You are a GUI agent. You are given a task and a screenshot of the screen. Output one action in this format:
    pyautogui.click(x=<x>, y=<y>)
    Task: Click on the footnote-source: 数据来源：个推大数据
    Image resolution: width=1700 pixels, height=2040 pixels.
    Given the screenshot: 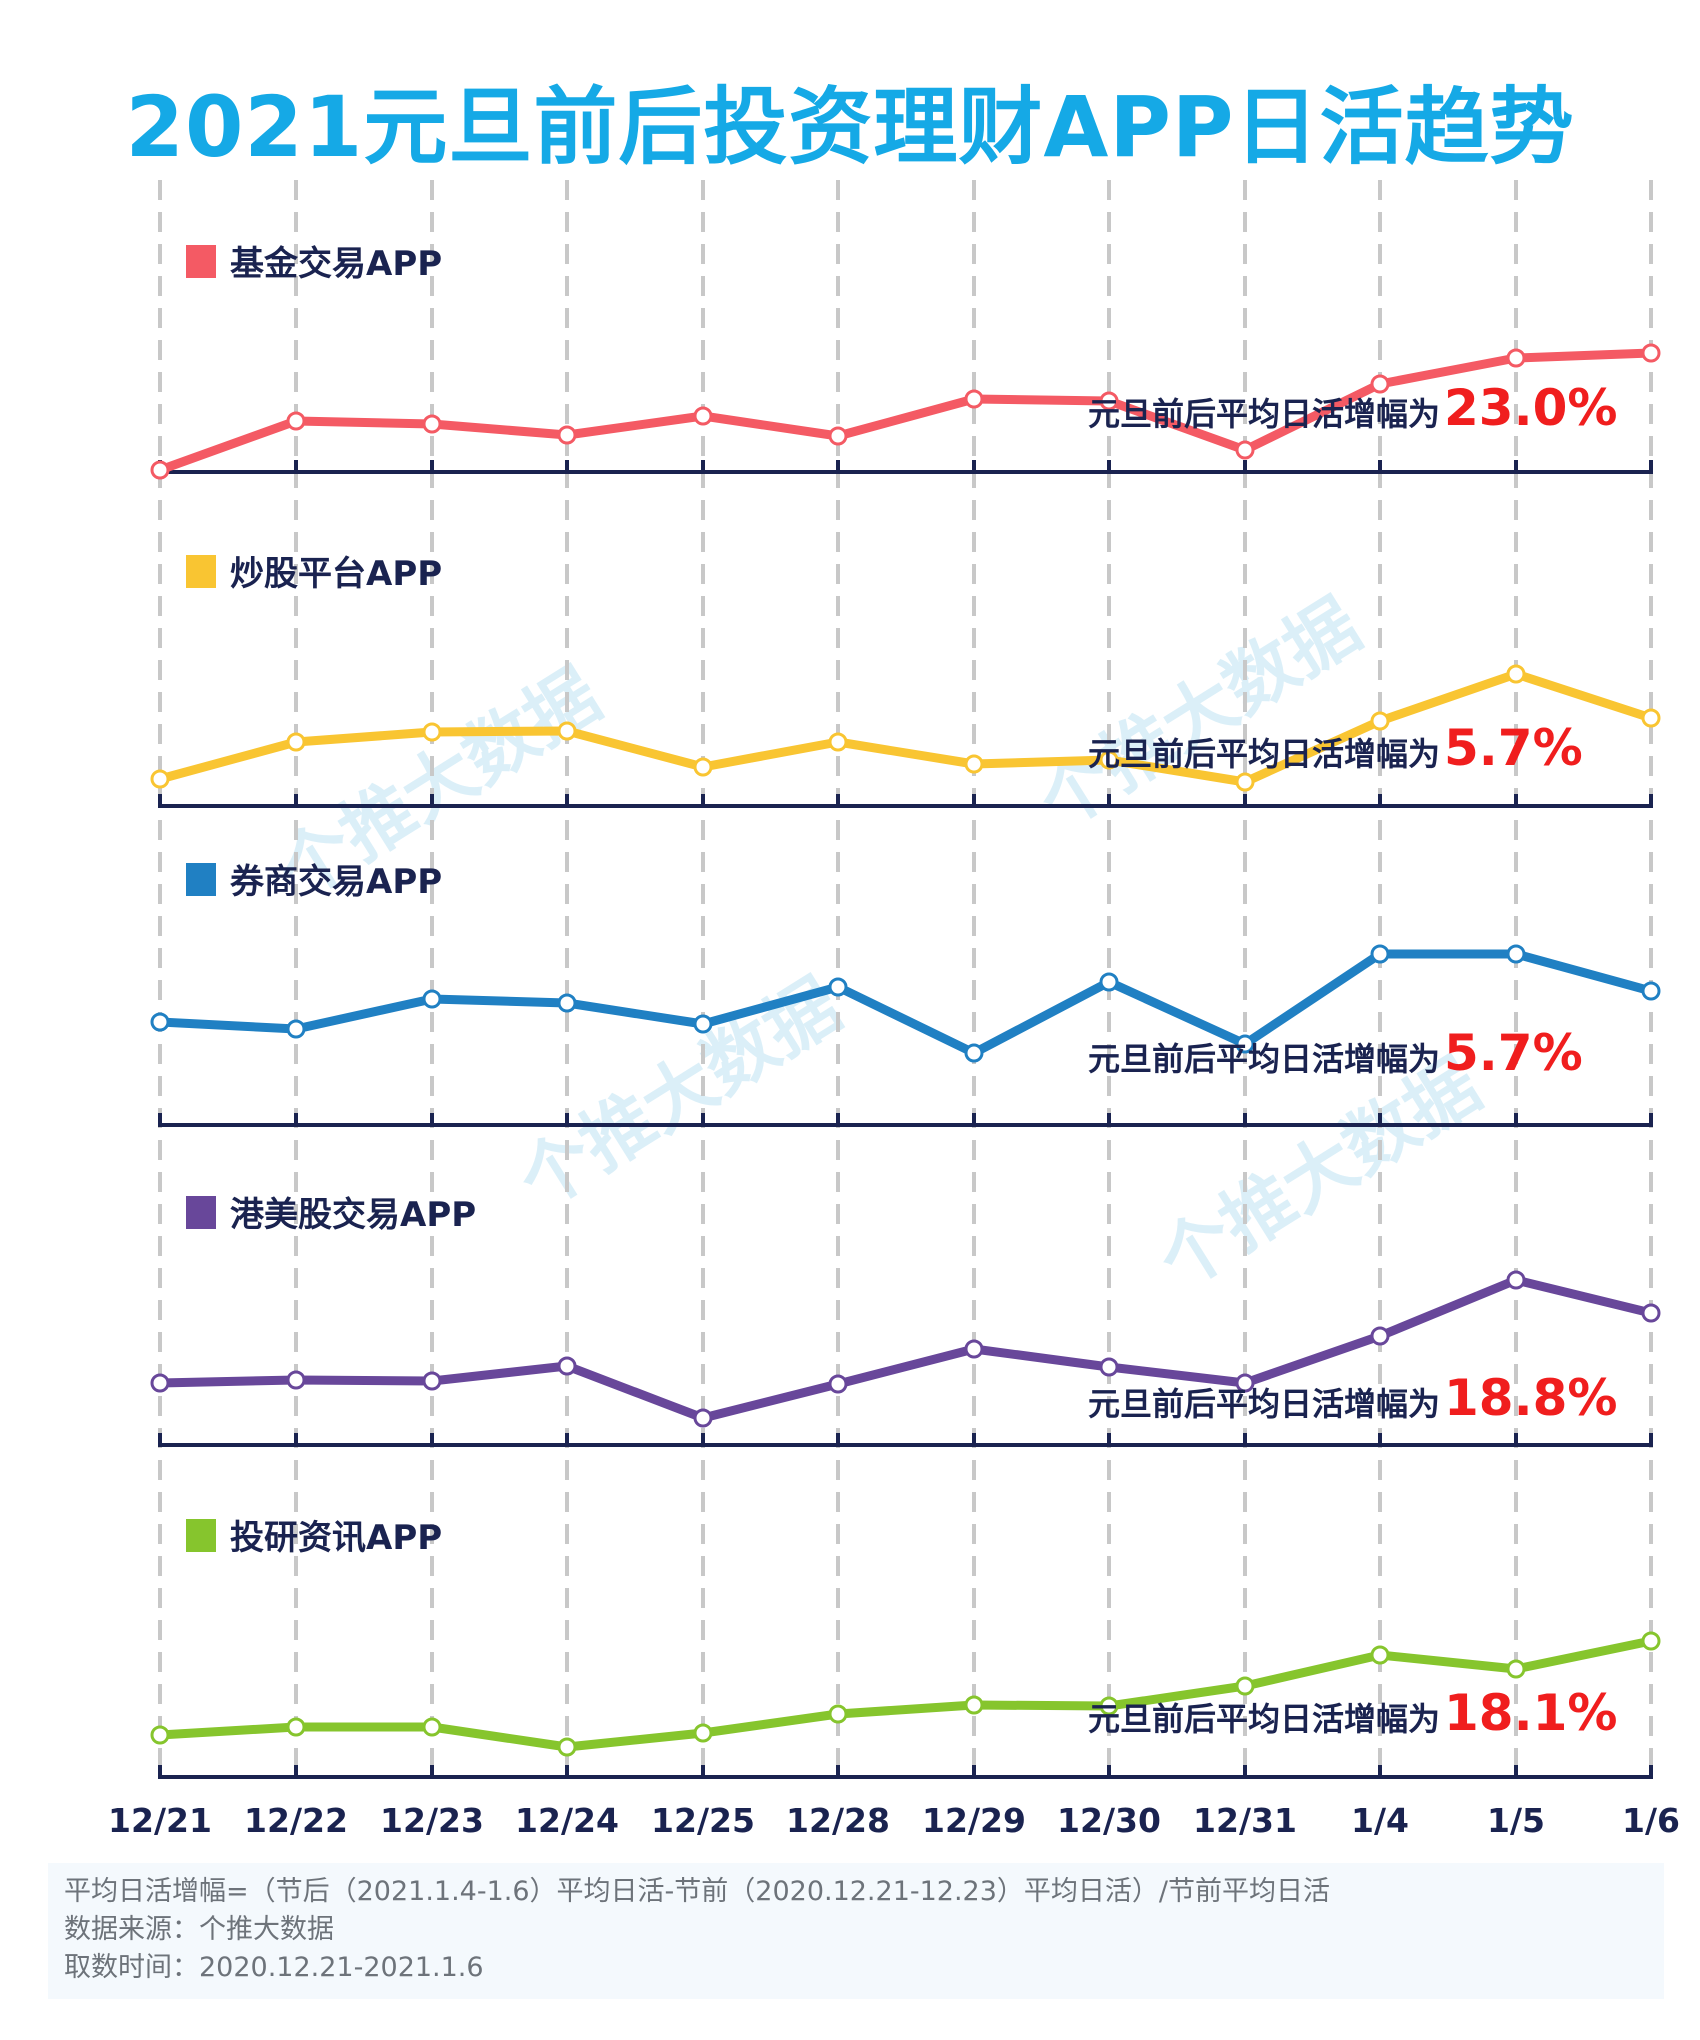 What is the action you would take?
    pyautogui.click(x=199, y=1929)
    